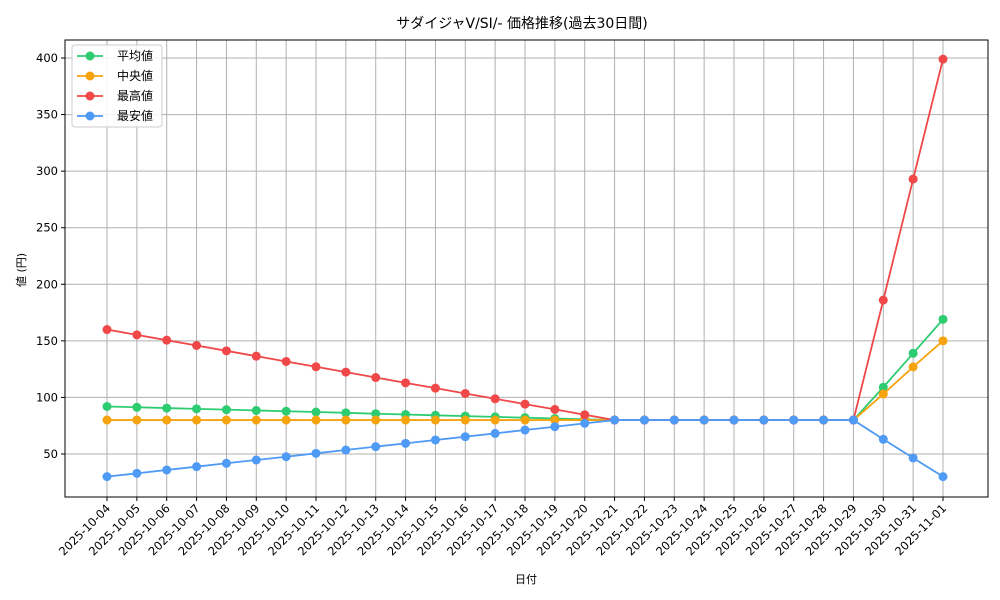 This screenshot has width=1000, height=600. Describe the element at coordinates (117, 86) in the screenshot. I see `legend-box` at that location.